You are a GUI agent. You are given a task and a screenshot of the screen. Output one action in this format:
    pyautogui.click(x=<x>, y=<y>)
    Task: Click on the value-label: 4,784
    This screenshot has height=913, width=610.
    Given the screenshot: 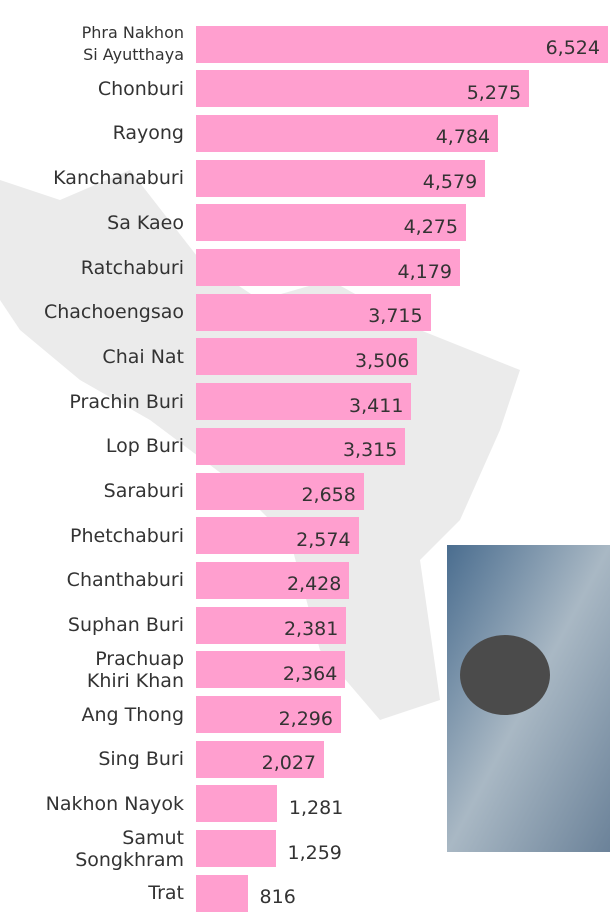 What is the action you would take?
    pyautogui.click(x=463, y=137)
    